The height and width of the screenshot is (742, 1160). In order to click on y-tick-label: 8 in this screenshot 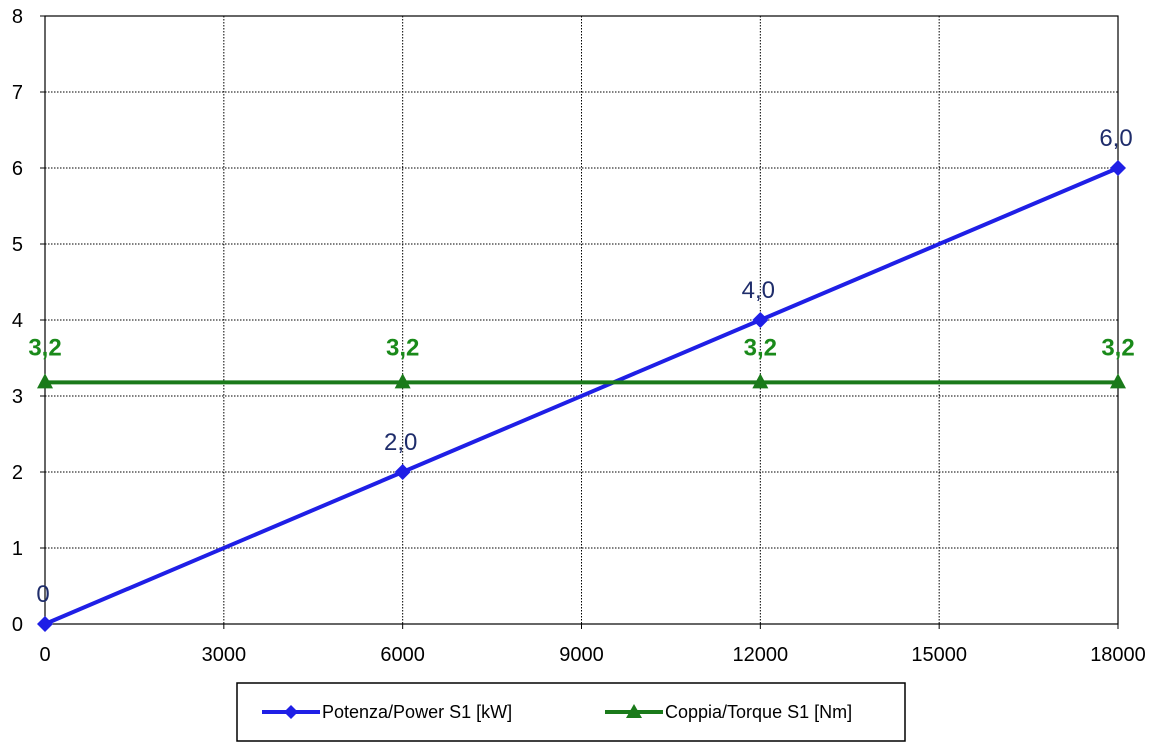, I will do `click(17, 17)`.